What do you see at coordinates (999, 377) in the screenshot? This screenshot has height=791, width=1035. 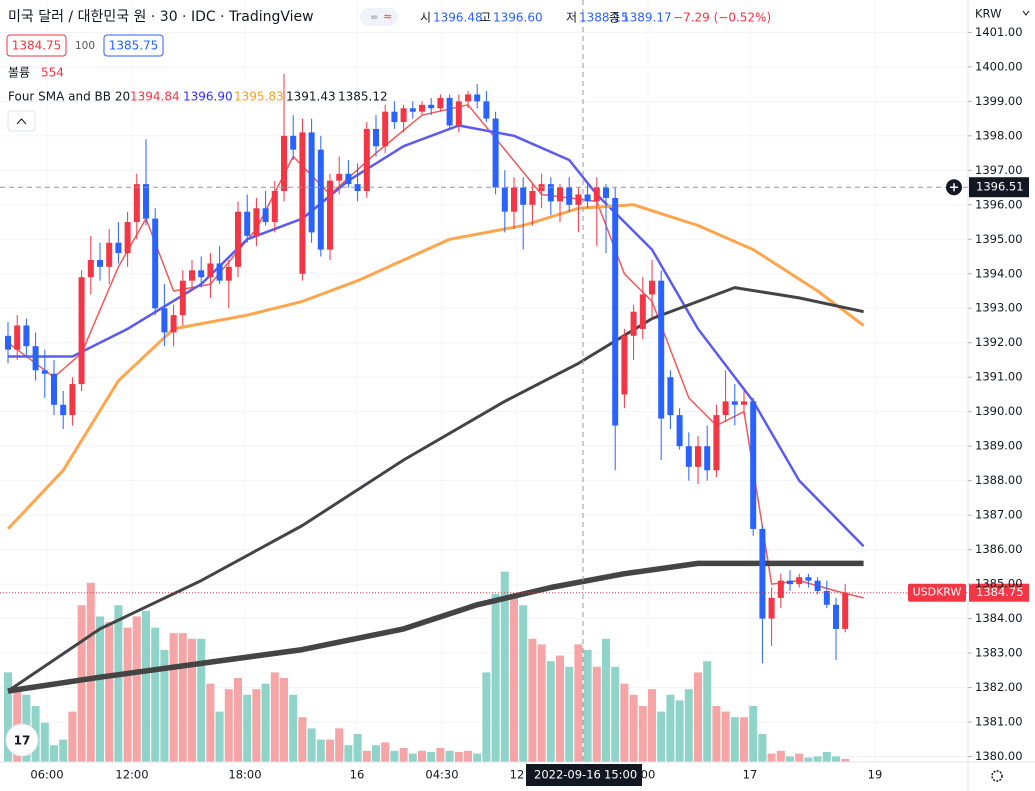 I see `y-tick-label: 1391.00` at bounding box center [999, 377].